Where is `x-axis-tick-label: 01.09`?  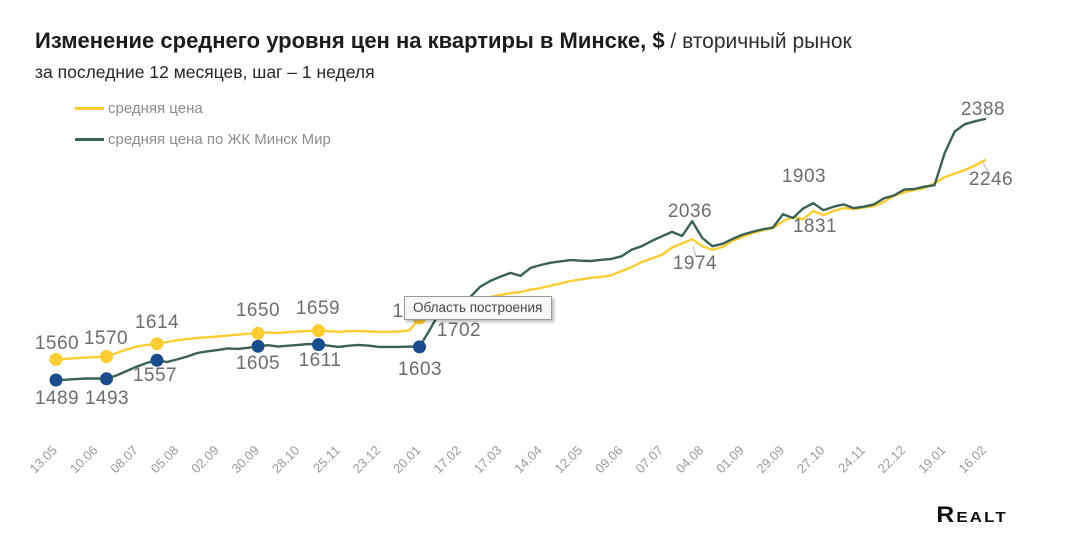
x-axis-tick-label: 01.09 is located at coordinates (730, 460).